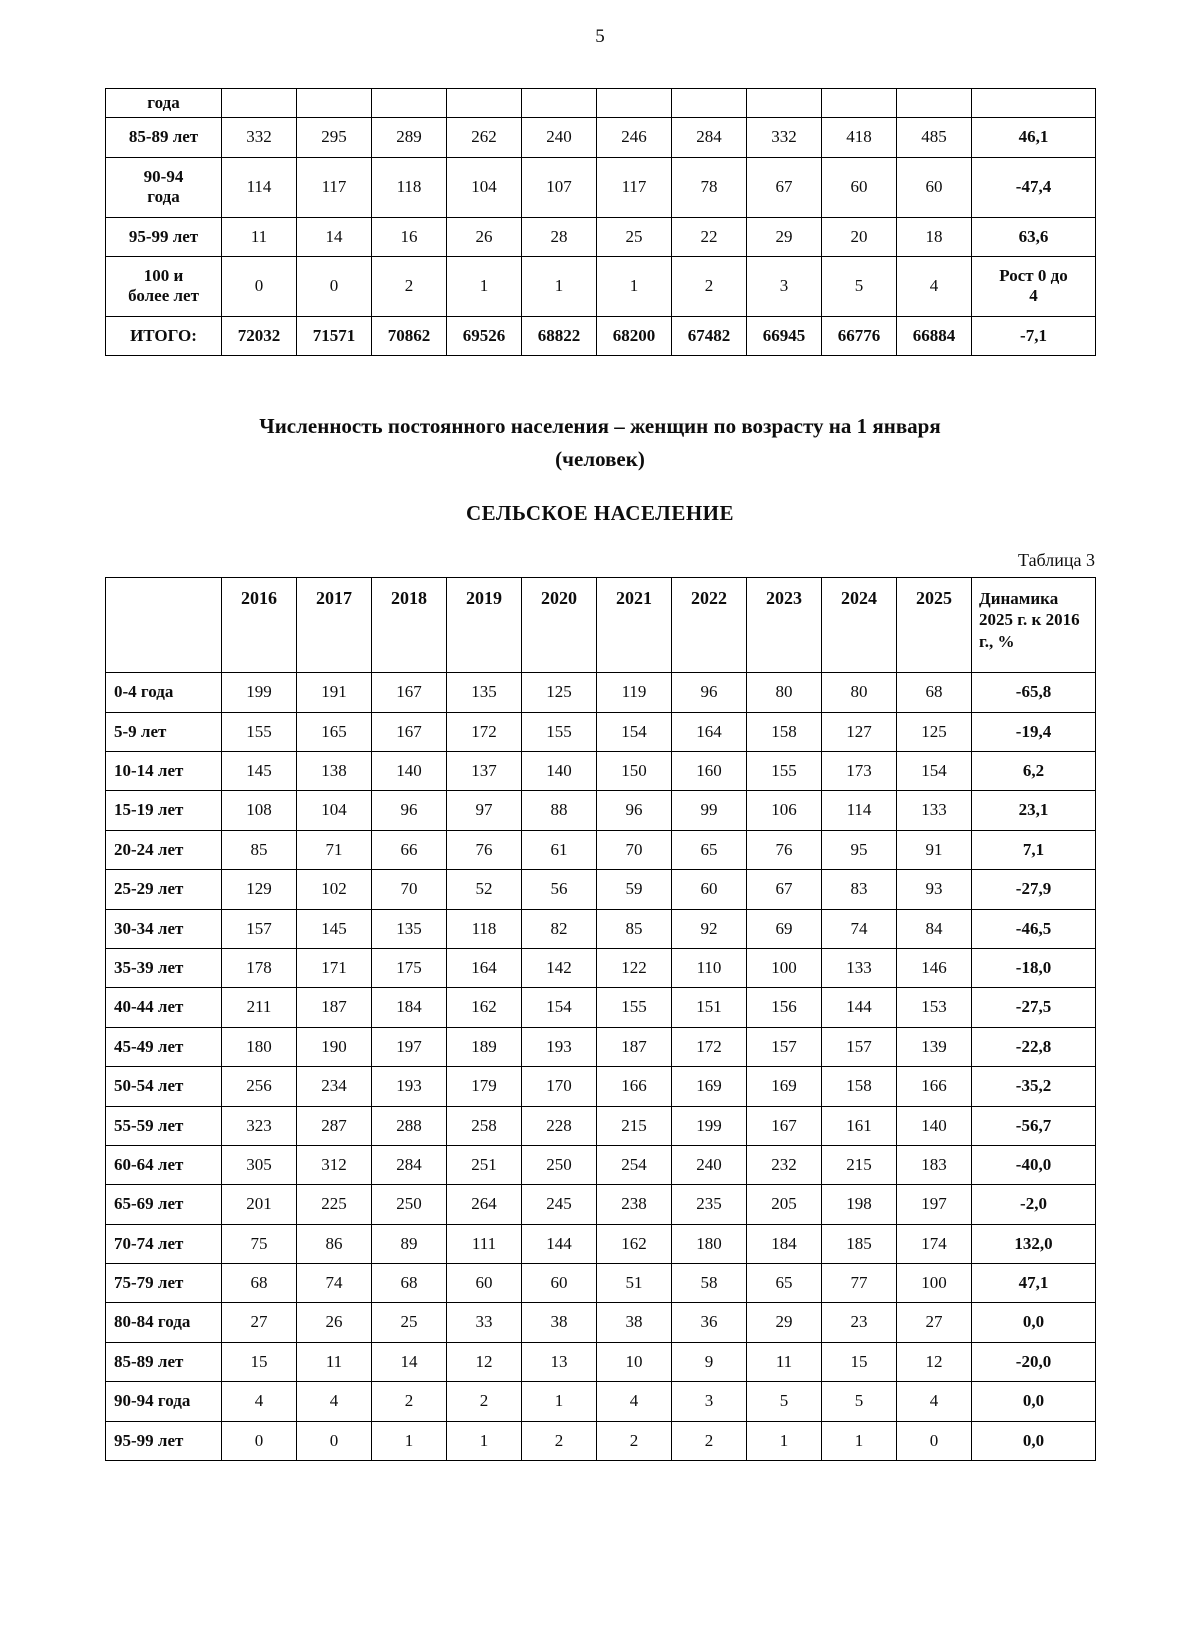 The height and width of the screenshot is (1648, 1200). What do you see at coordinates (259, 1441) in the screenshot?
I see `data-cell: 0` at bounding box center [259, 1441].